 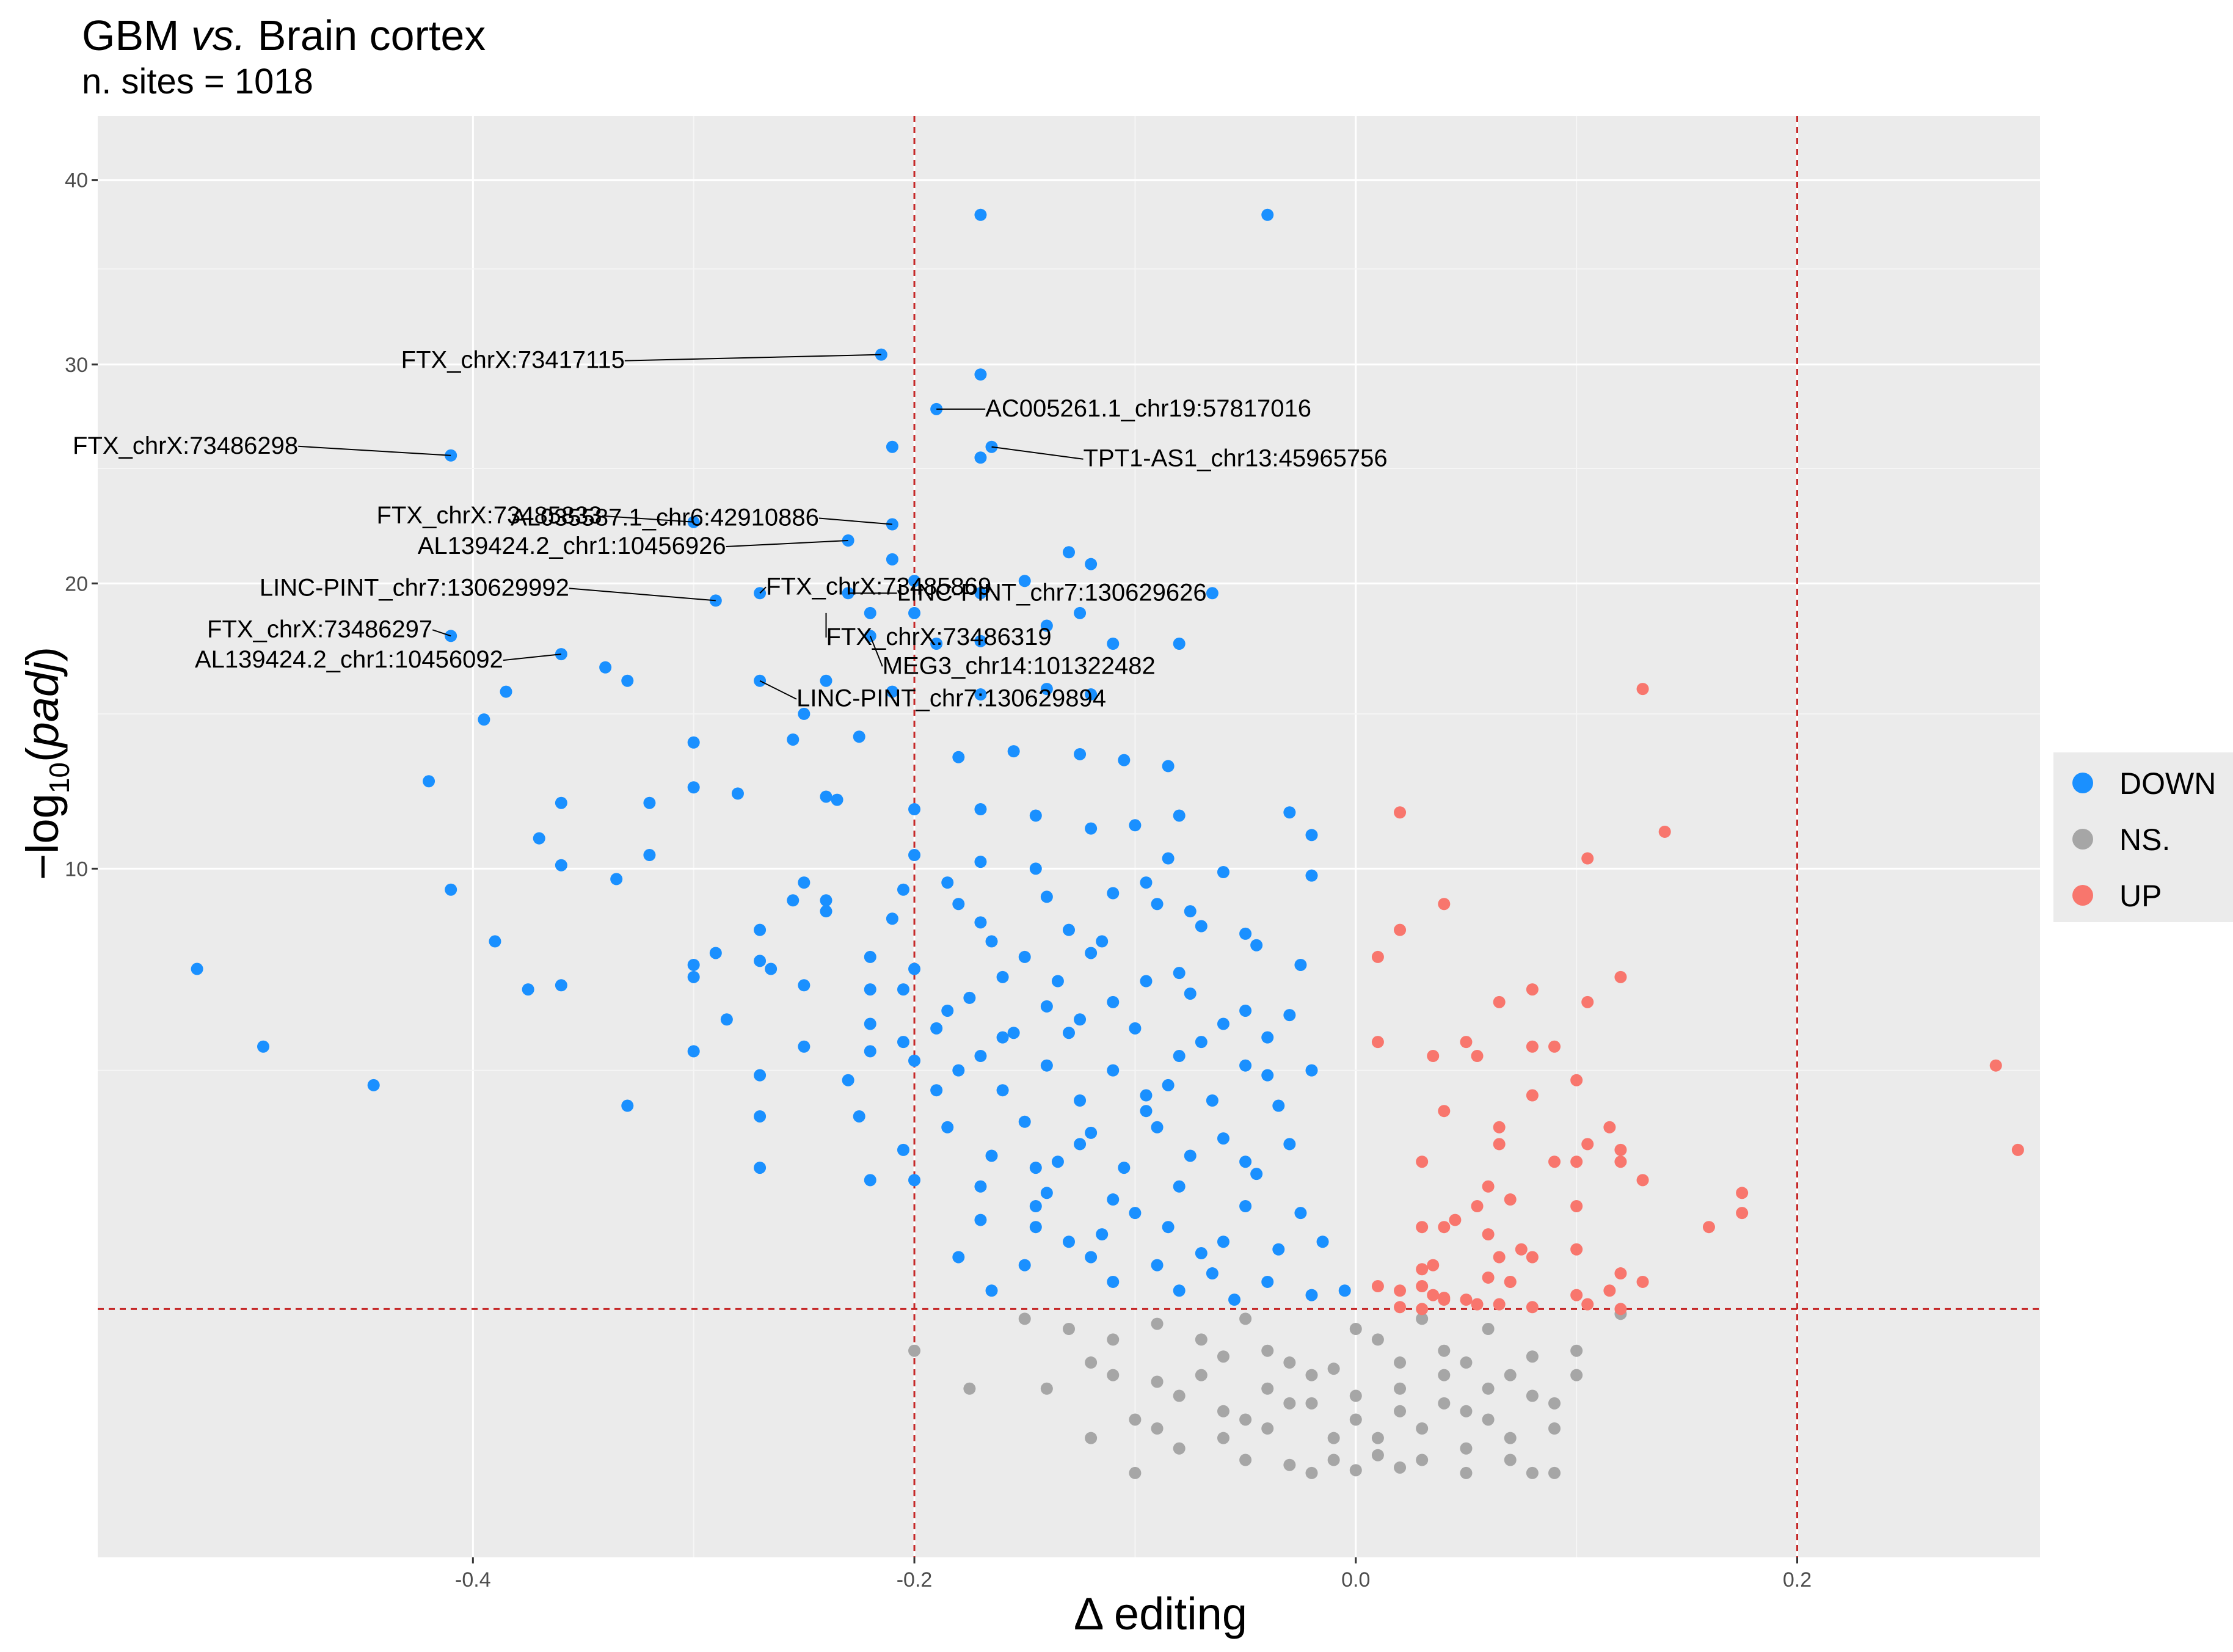 I want to click on chart-title: GBM vs. Brain cortex, so click(x=284, y=36).